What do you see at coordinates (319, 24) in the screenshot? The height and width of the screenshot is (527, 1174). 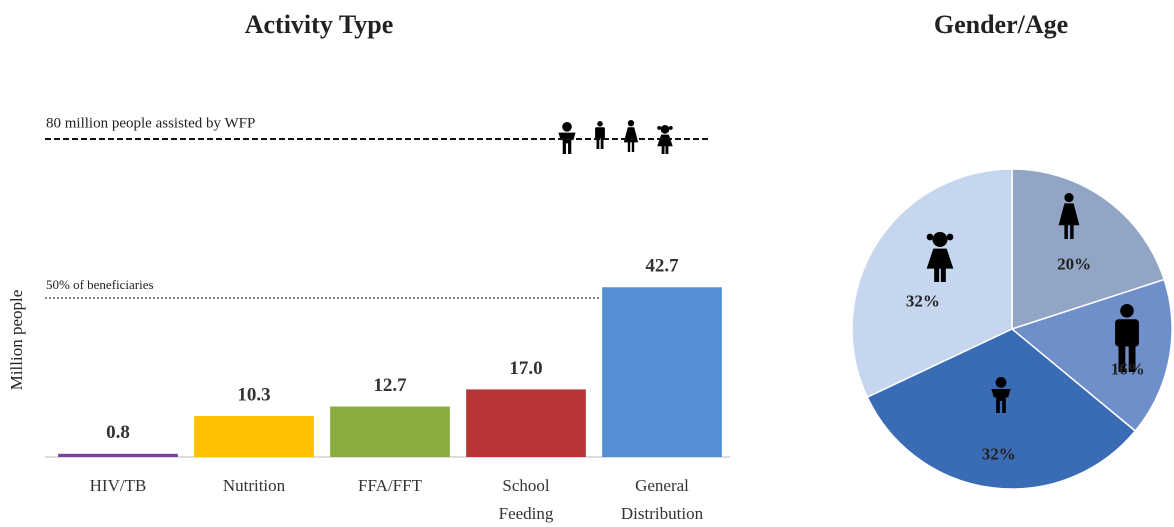 I see `chart-title: Activity Type` at bounding box center [319, 24].